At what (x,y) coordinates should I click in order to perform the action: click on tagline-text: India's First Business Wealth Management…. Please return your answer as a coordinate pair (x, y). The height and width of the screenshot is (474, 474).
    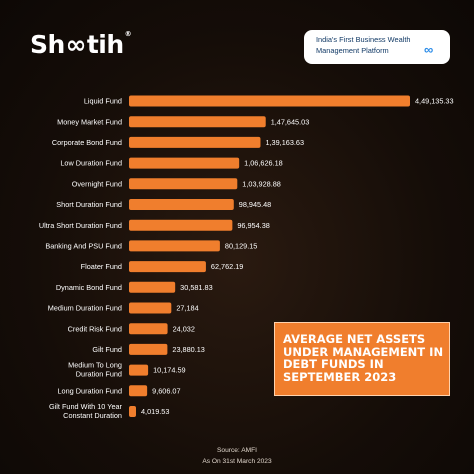
    Looking at the image, I should click on (368, 45).